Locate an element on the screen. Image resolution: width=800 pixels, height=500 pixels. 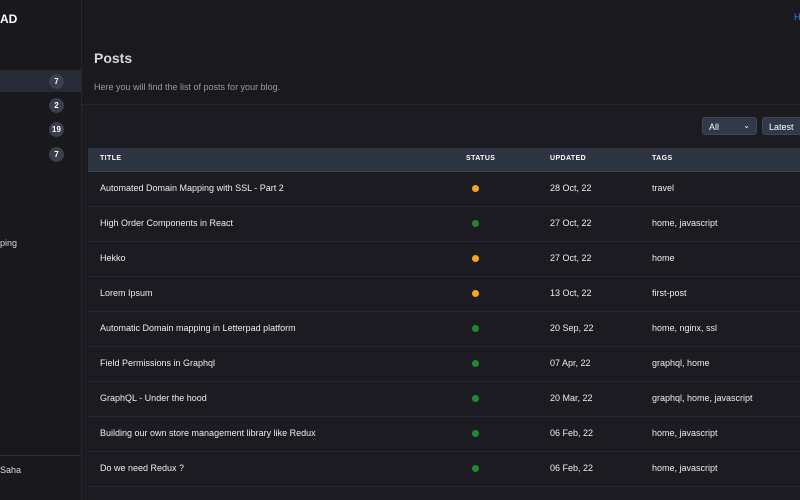
table-row: Lorem Ipsum 13 Oct, 22 first-post is located at coordinates (444, 294).